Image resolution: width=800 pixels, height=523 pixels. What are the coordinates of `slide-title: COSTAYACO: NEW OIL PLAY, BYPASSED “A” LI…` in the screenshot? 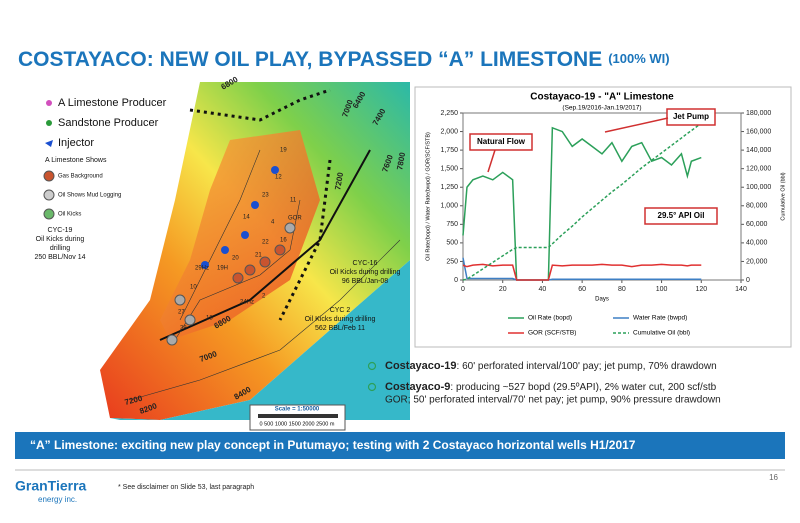 It's located at (344, 59).